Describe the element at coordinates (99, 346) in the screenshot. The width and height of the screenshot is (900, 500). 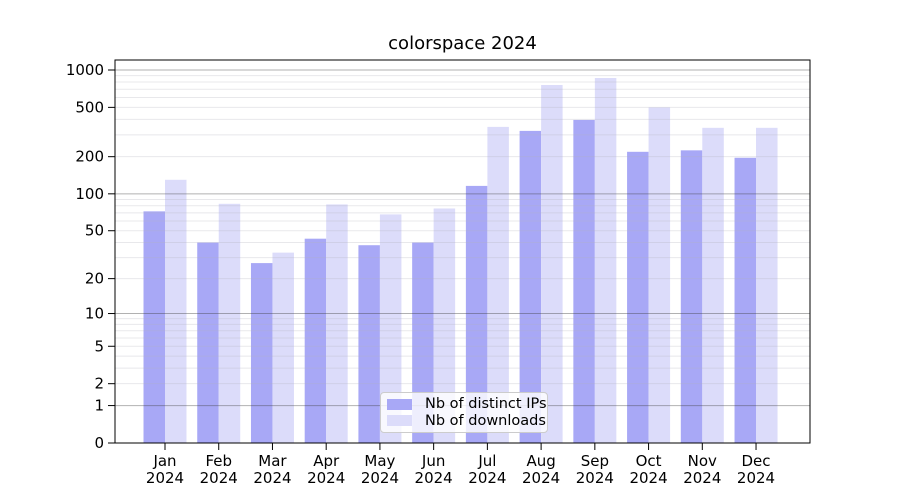
I see `y-tick-label: 5` at that location.